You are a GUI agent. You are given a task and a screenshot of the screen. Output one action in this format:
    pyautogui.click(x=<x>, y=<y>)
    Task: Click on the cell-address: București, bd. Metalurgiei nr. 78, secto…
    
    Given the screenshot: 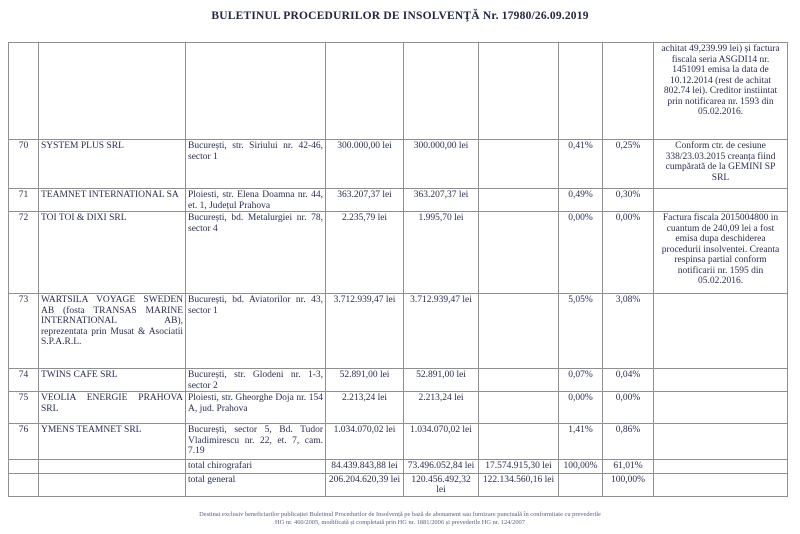 What is the action you would take?
    pyautogui.click(x=255, y=252)
    